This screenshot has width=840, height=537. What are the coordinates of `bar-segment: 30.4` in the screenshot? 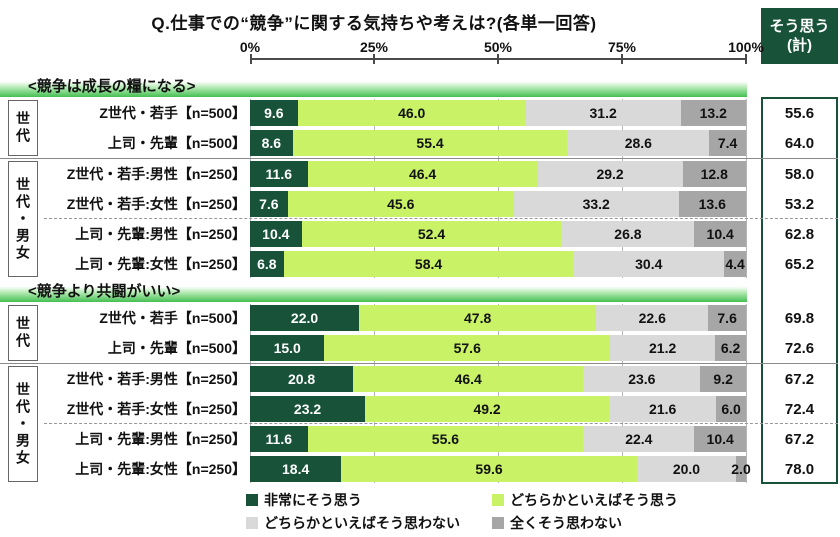 It's located at (649, 264).